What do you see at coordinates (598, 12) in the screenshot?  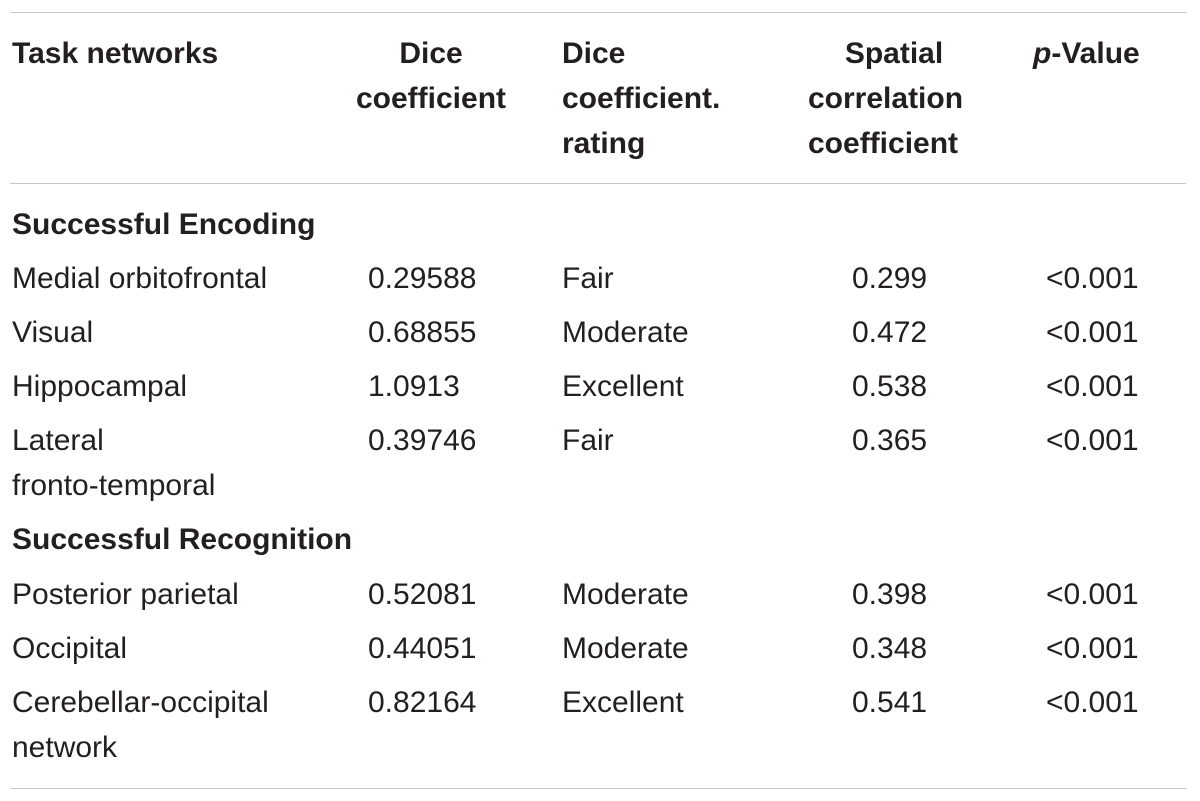 I see `table-top-rule` at bounding box center [598, 12].